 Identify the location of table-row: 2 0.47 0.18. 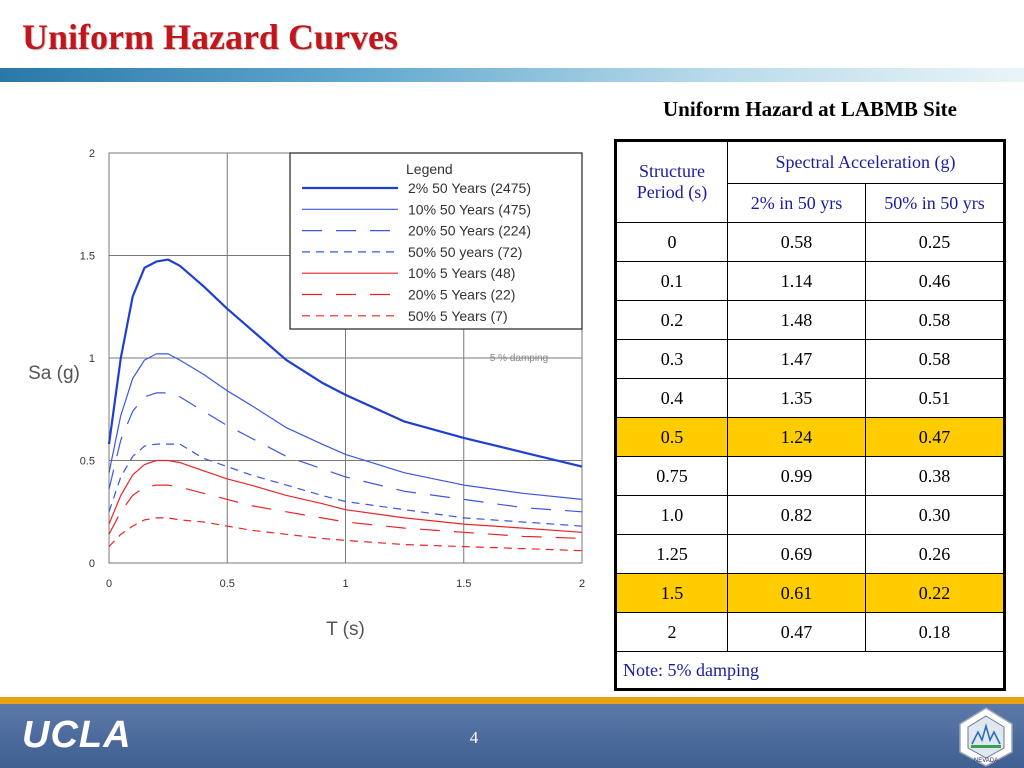
(810, 632).